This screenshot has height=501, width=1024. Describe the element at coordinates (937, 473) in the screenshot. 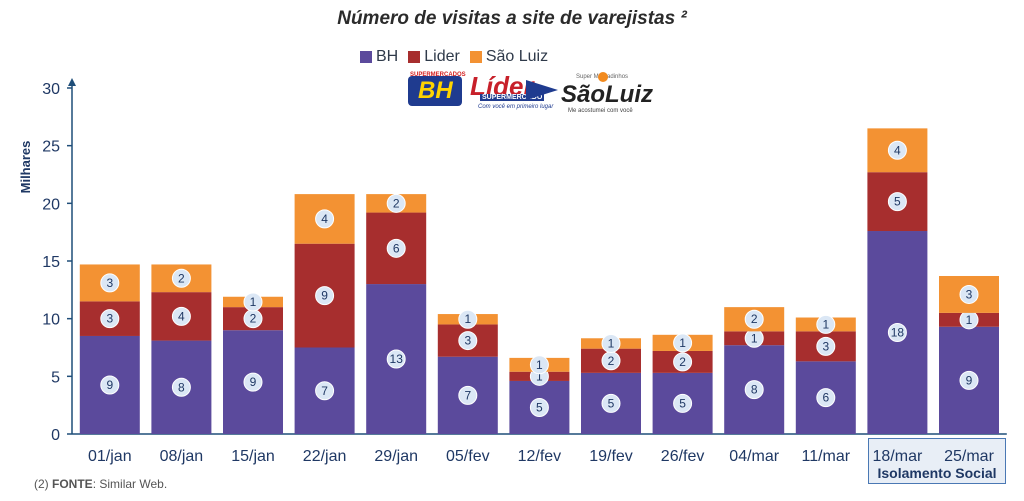

I see `isolamento-annotation: Isolamento Social` at that location.